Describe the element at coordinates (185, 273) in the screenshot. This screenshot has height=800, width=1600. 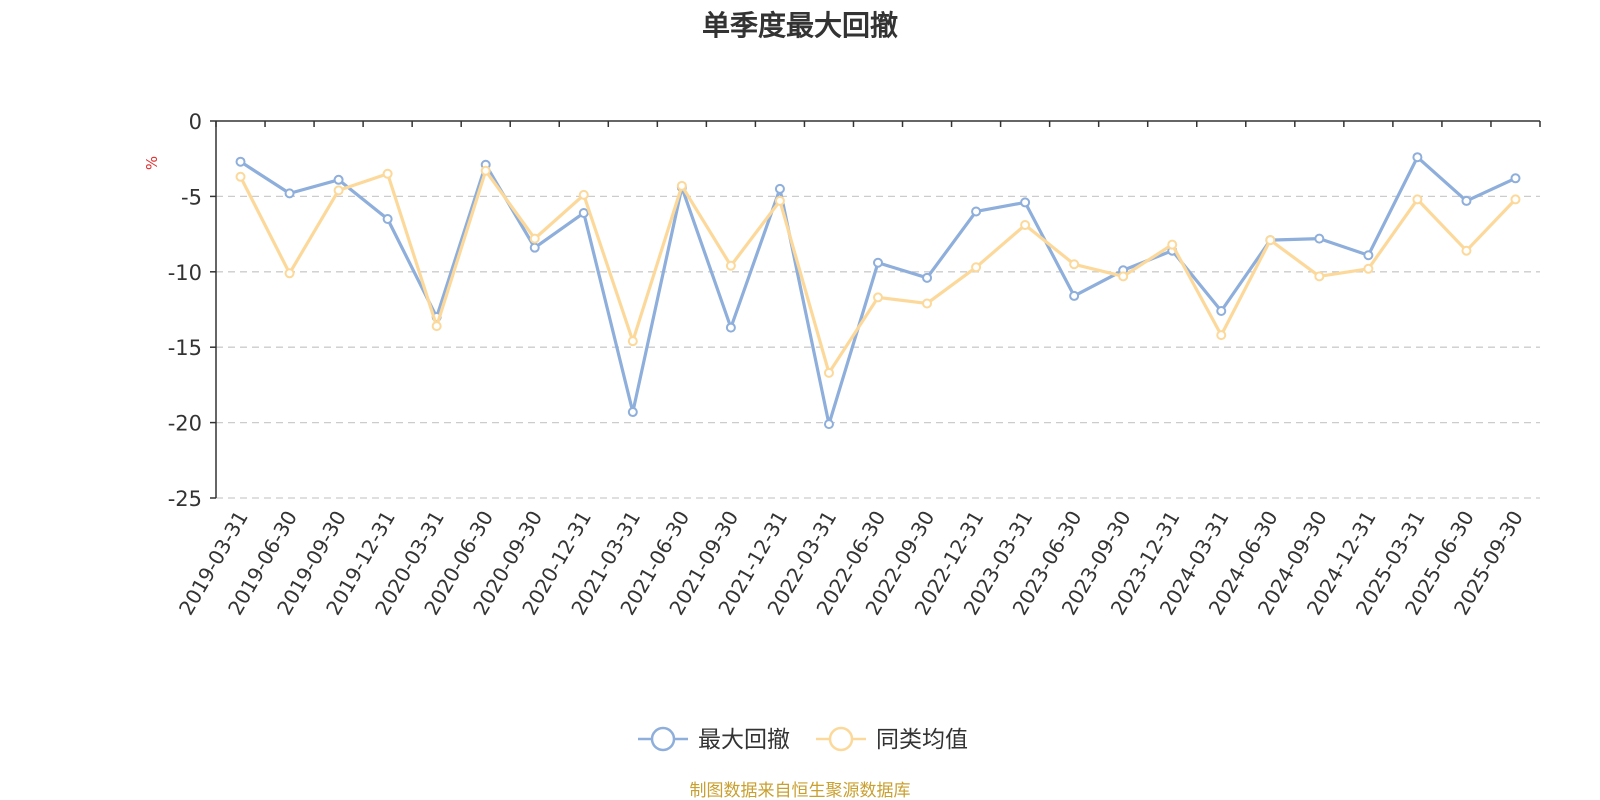
I see `y-tick-label: -10` at that location.